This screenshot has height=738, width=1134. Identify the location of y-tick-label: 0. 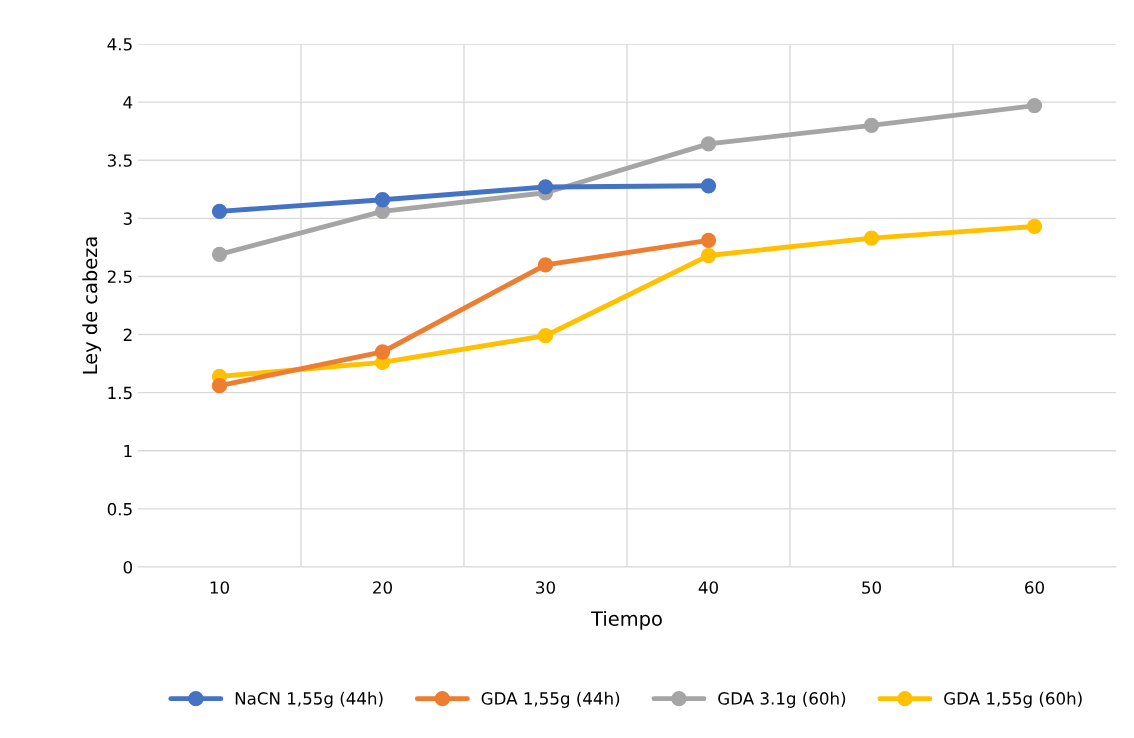
(128, 567).